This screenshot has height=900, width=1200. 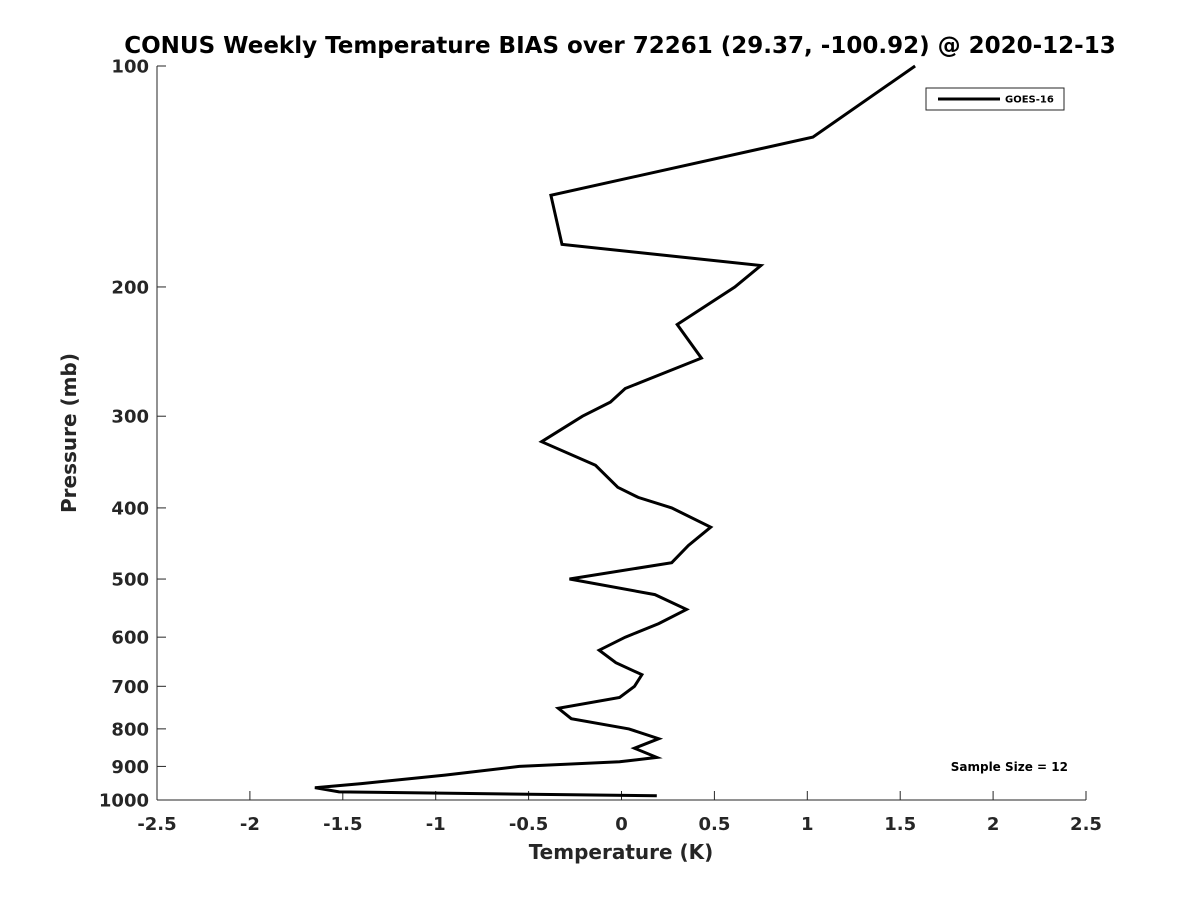 I want to click on x-tick-label: 0.5, so click(x=714, y=824).